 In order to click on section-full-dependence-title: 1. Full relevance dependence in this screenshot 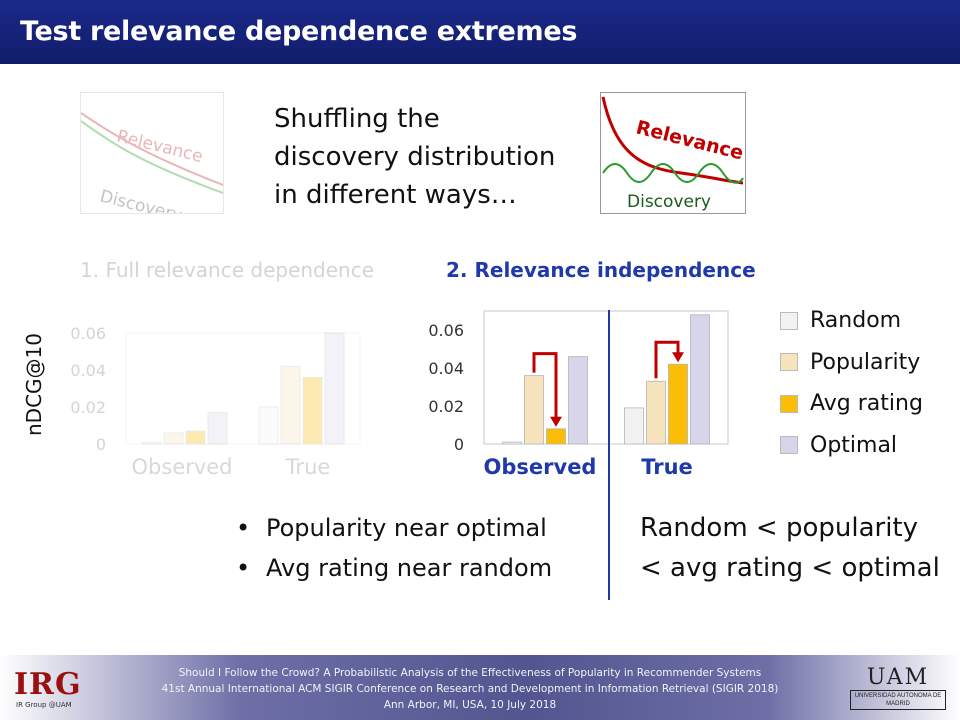, I will do `click(227, 270)`.